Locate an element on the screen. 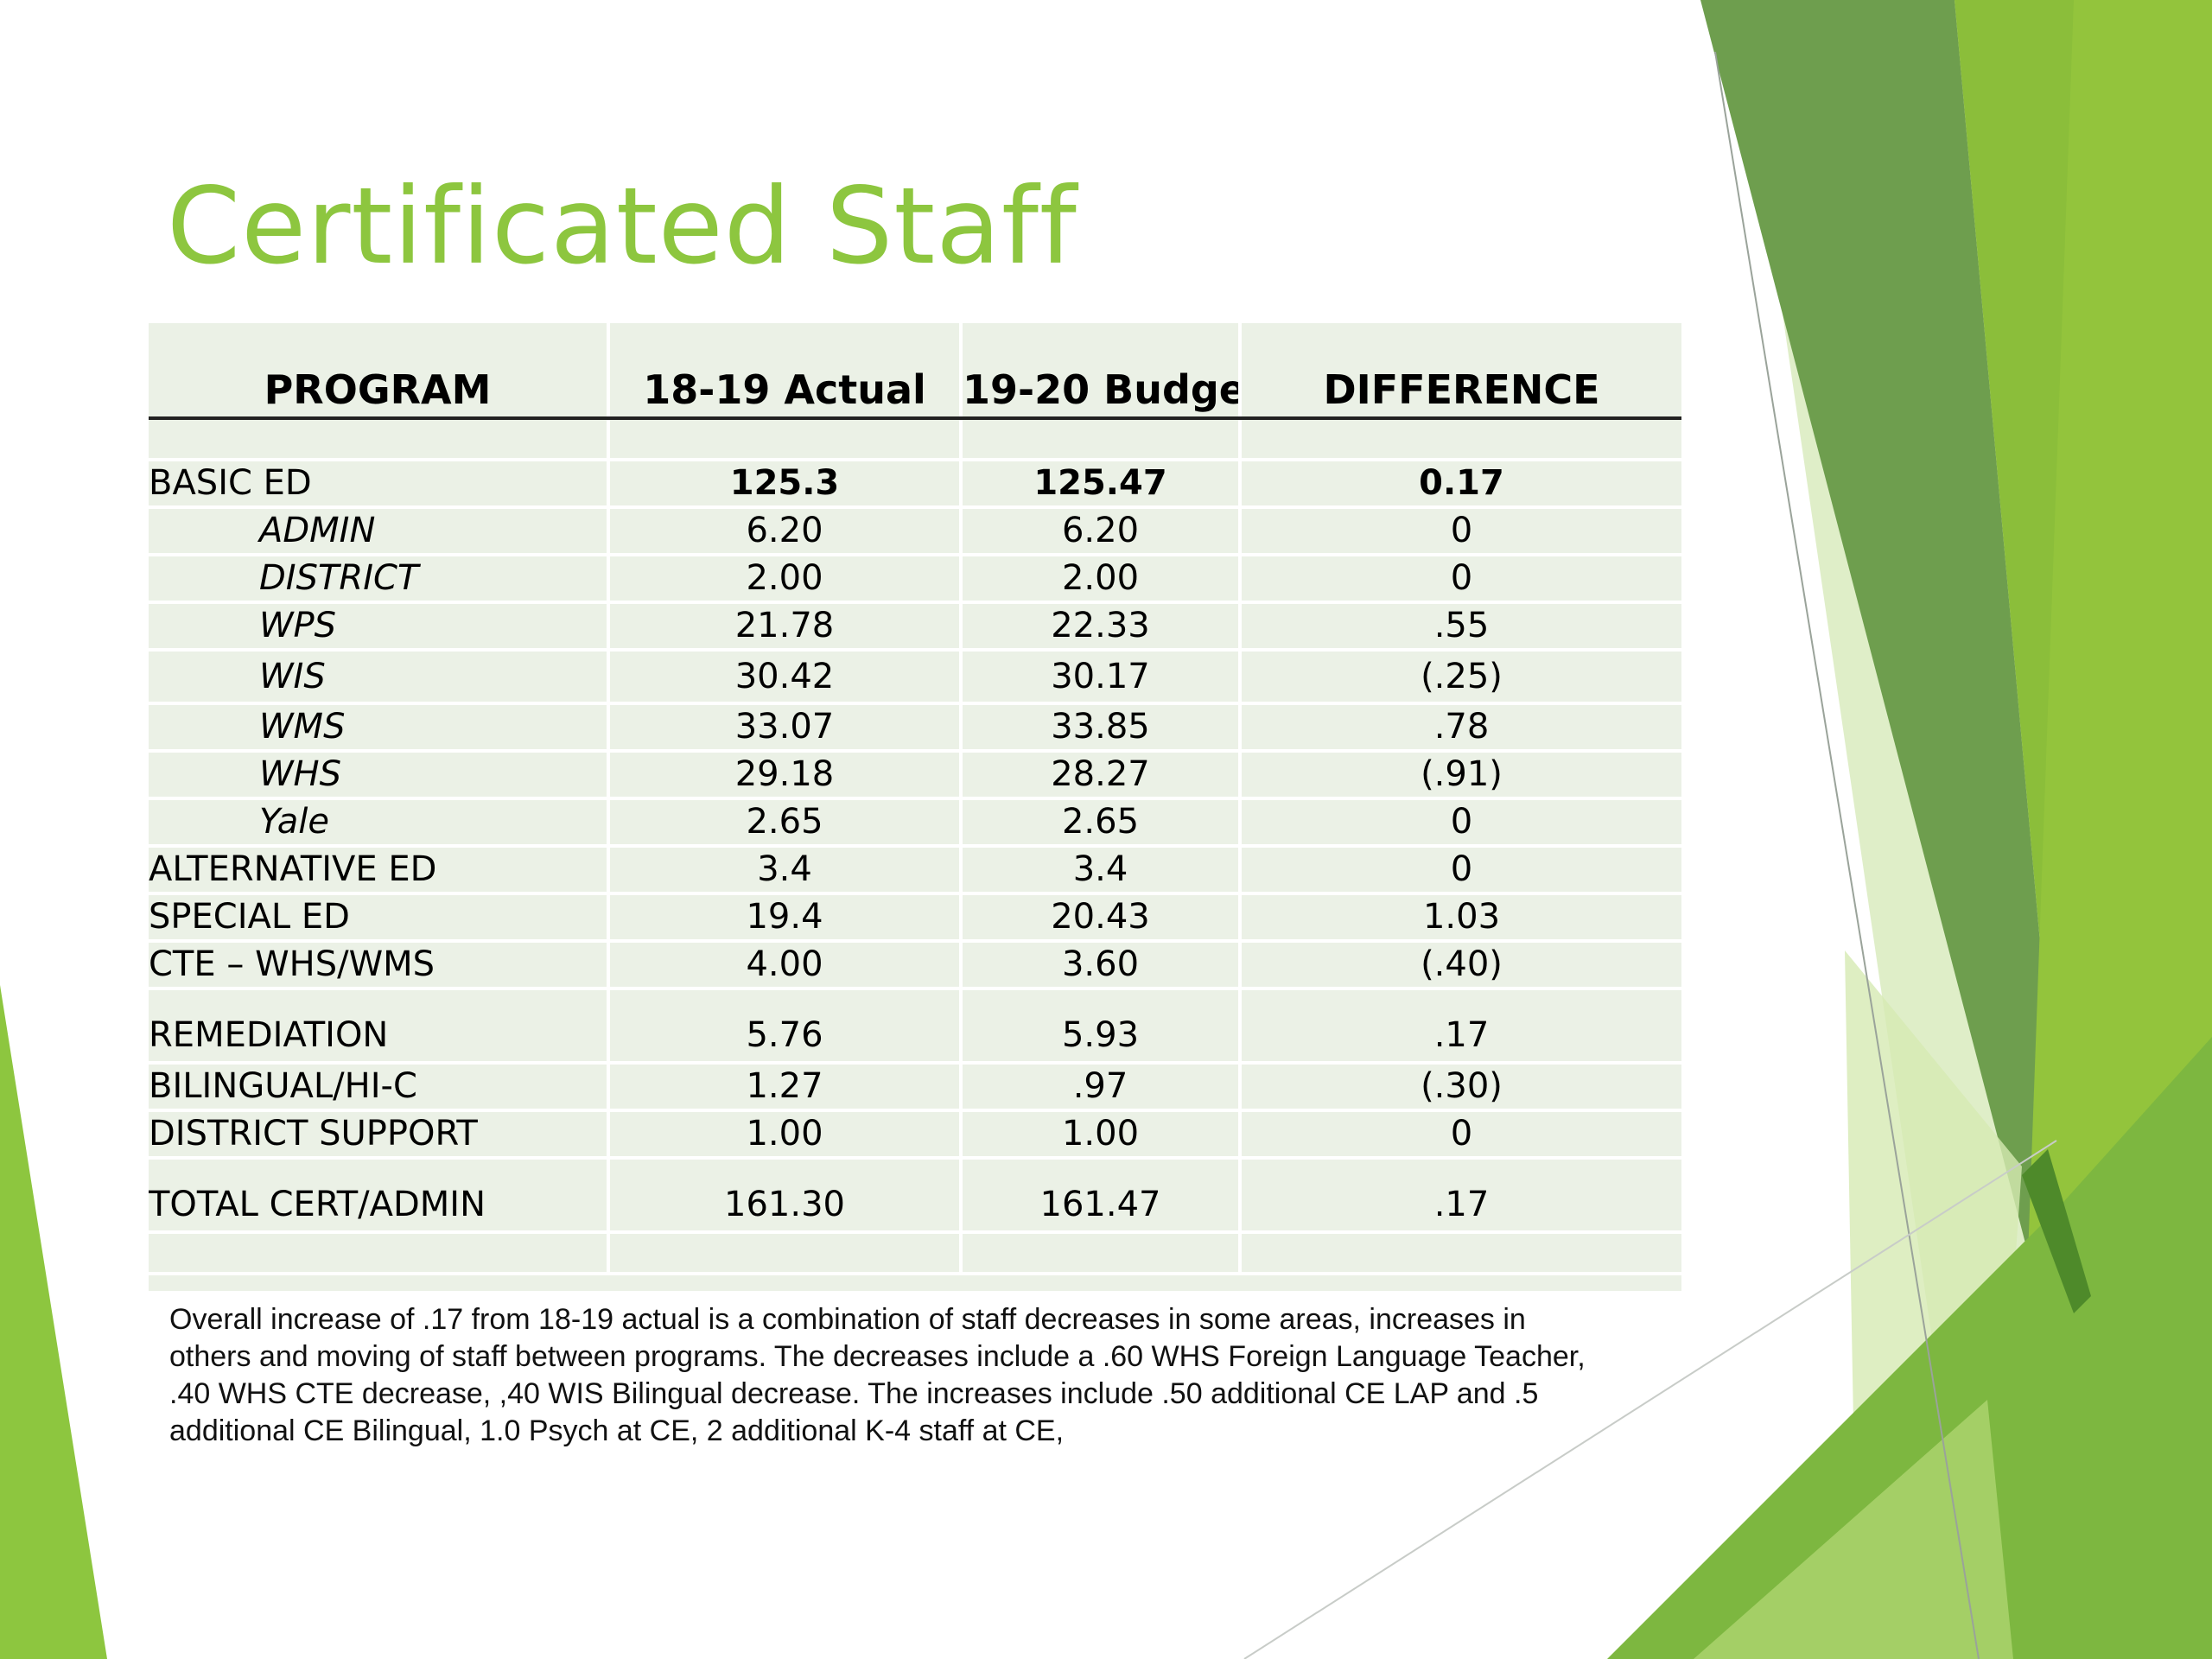  actual-cell: 19.4 is located at coordinates (785, 918).